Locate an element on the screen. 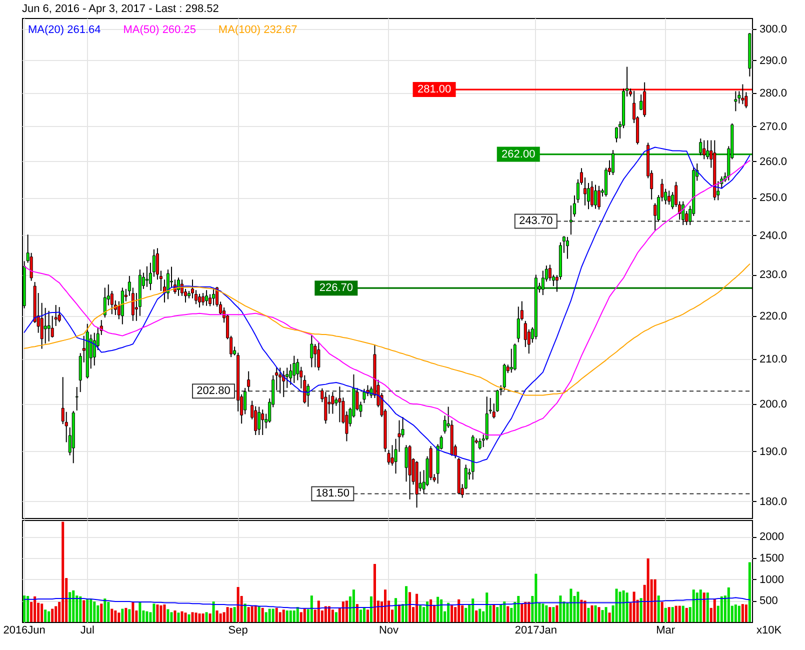 The width and height of the screenshot is (805, 650). text: MA(50) 260.25 is located at coordinates (159, 30).